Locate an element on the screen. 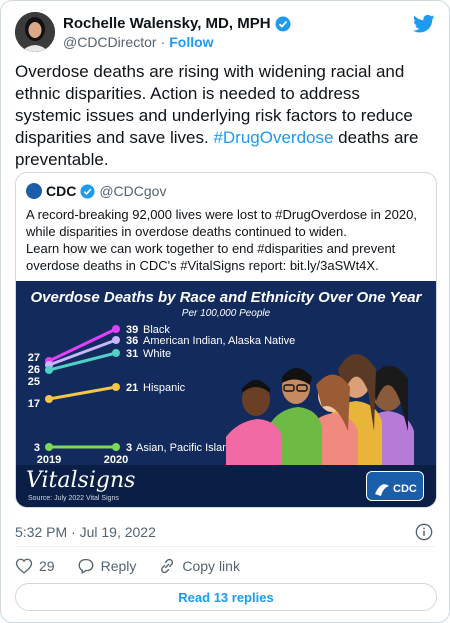 The width and height of the screenshot is (450, 623). author-name-row: Rochelle Walensky, MD, MPH is located at coordinates (177, 23).